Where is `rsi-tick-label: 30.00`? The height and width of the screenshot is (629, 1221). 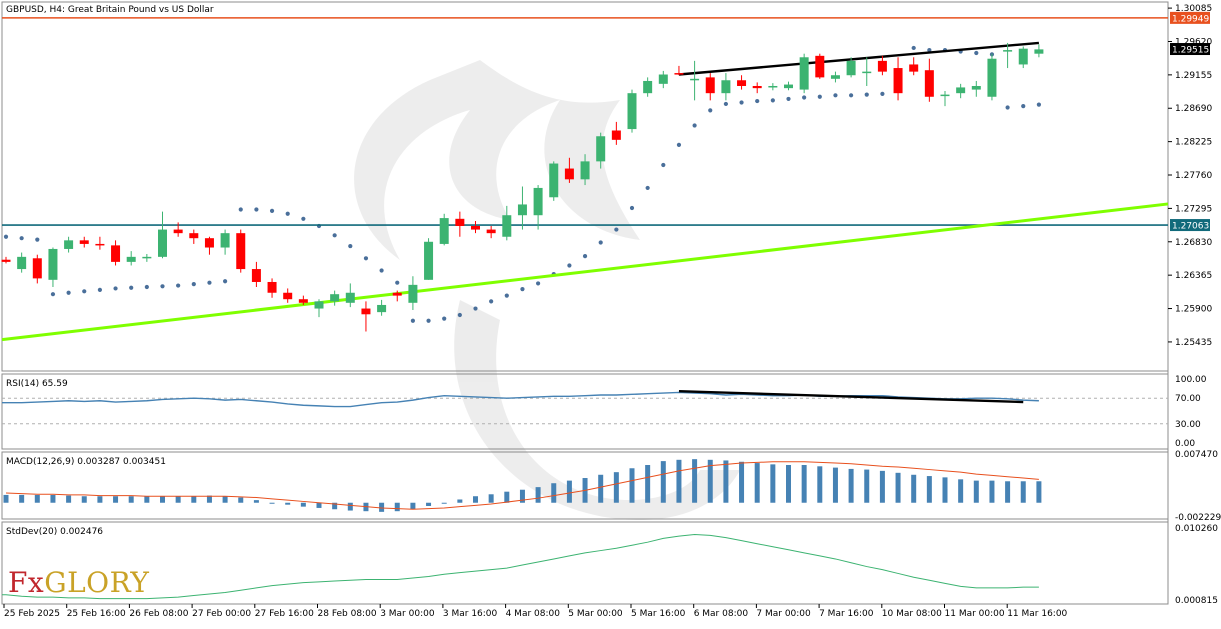 rsi-tick-label: 30.00 is located at coordinates (1188, 425).